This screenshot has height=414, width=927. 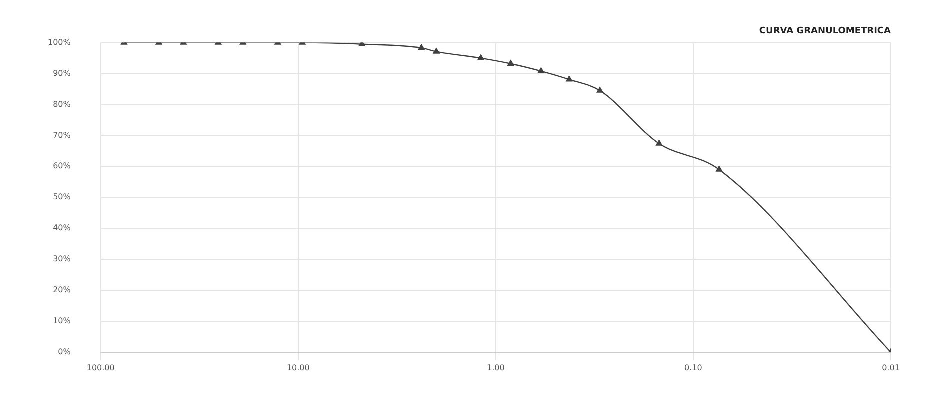 What do you see at coordinates (496, 367) in the screenshot?
I see `x-tick-label: 1.00` at bounding box center [496, 367].